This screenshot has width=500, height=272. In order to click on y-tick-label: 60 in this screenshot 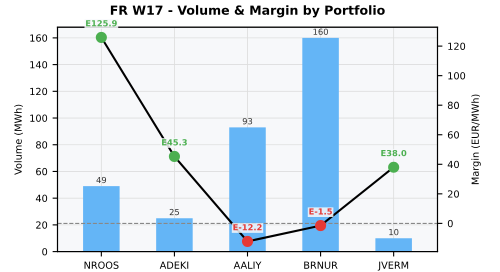, I will do `click(42, 172)`.